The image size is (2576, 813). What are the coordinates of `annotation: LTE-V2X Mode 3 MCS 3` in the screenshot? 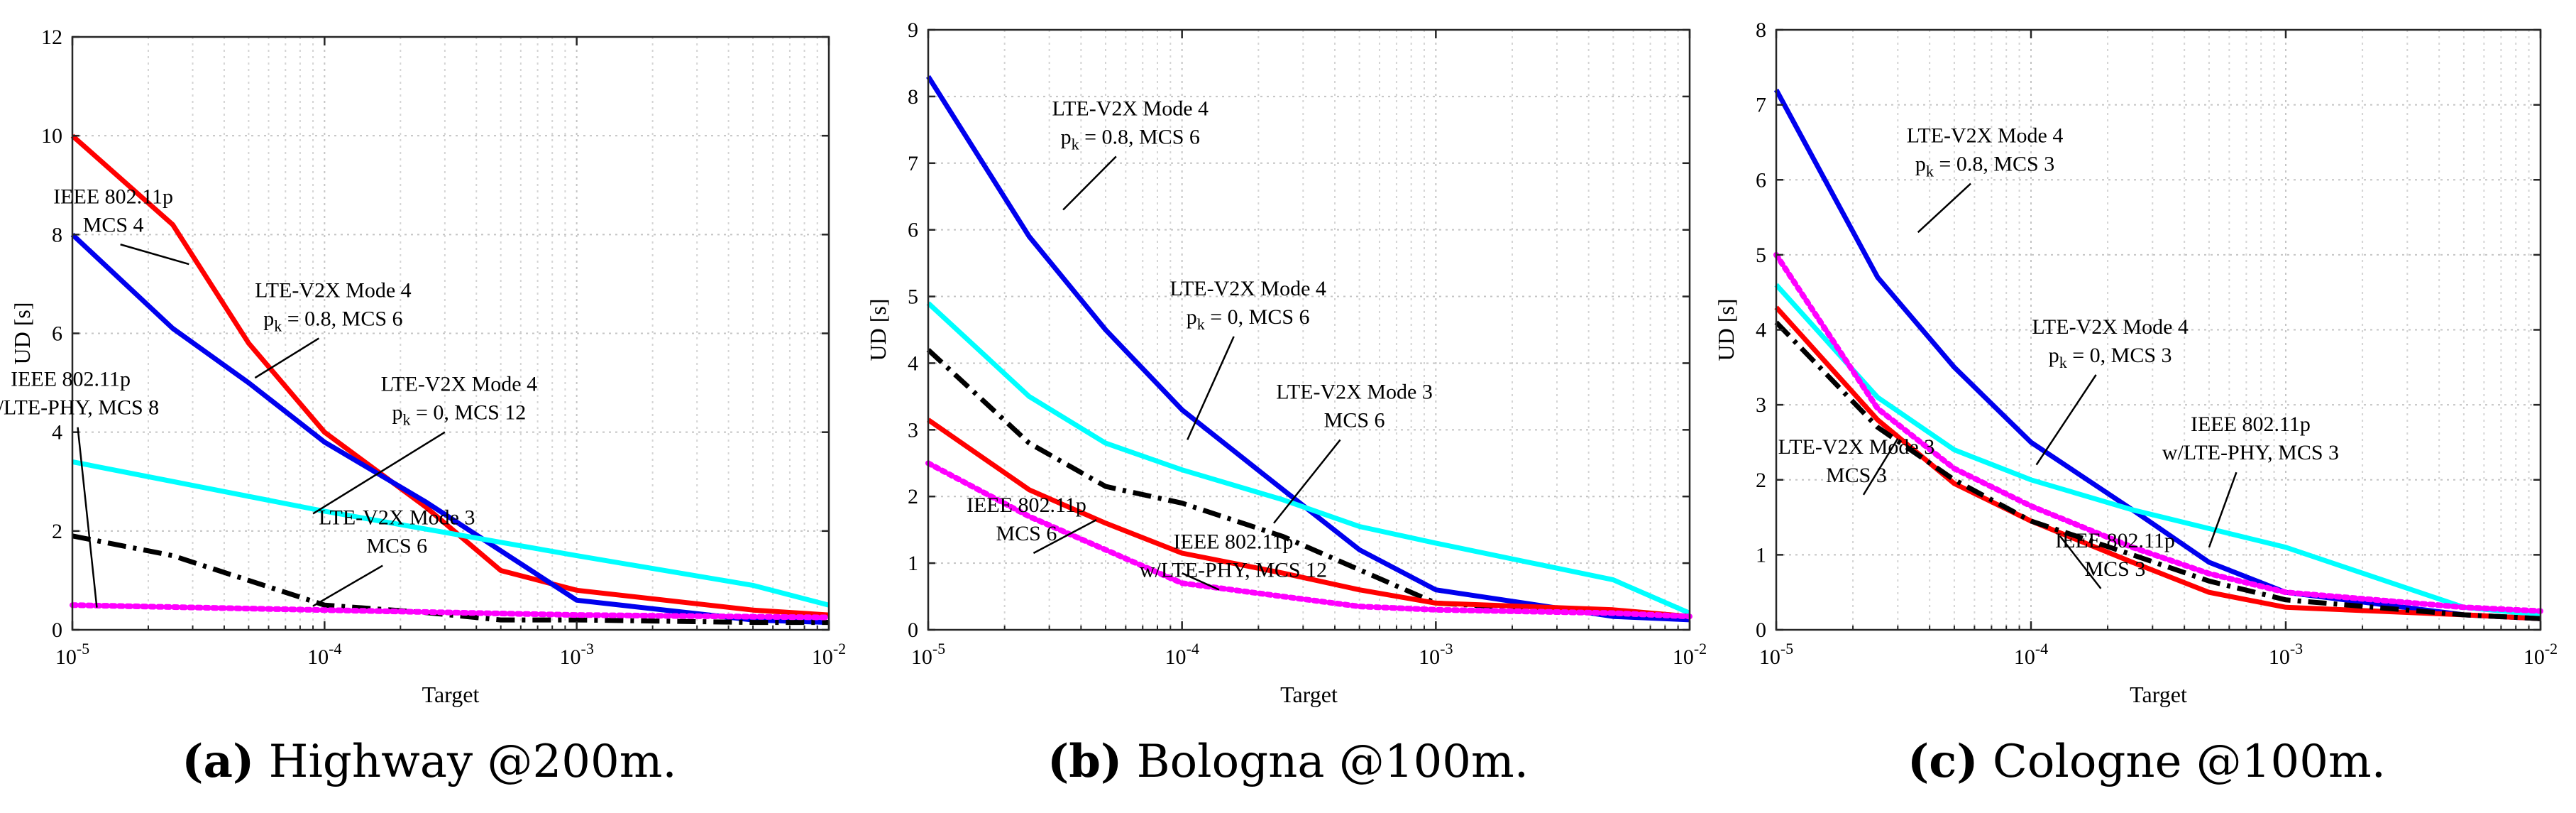 It's located at (1856, 465).